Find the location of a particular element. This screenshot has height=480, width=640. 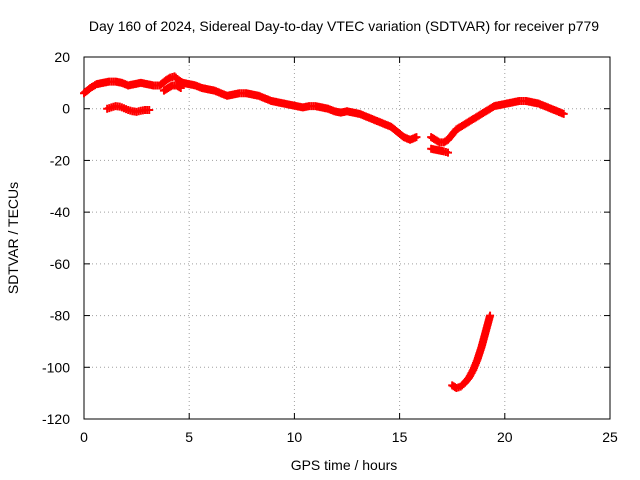

x-tick-label: 15 is located at coordinates (400, 437).